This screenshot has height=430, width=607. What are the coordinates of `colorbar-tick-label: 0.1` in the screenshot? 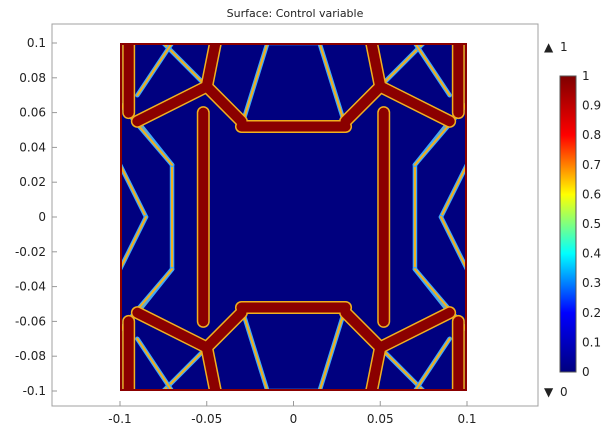 It's located at (591, 342).